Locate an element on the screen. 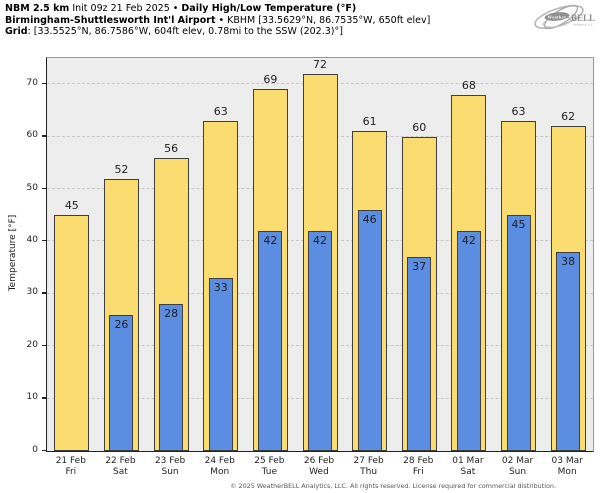  high-value-label: 52 is located at coordinates (121, 169).